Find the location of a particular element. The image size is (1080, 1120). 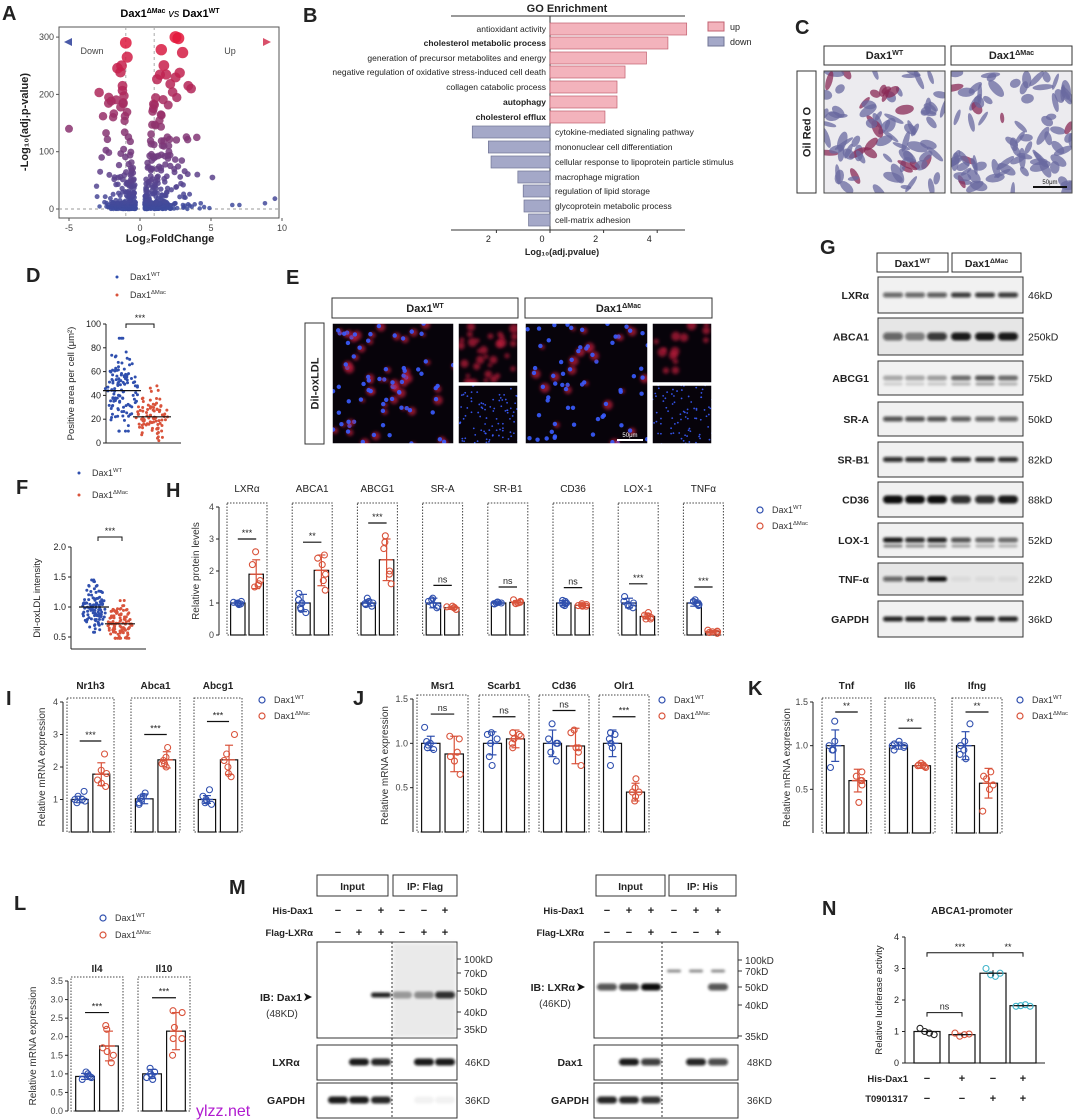

down-label: Down is located at coordinates (91, 51).